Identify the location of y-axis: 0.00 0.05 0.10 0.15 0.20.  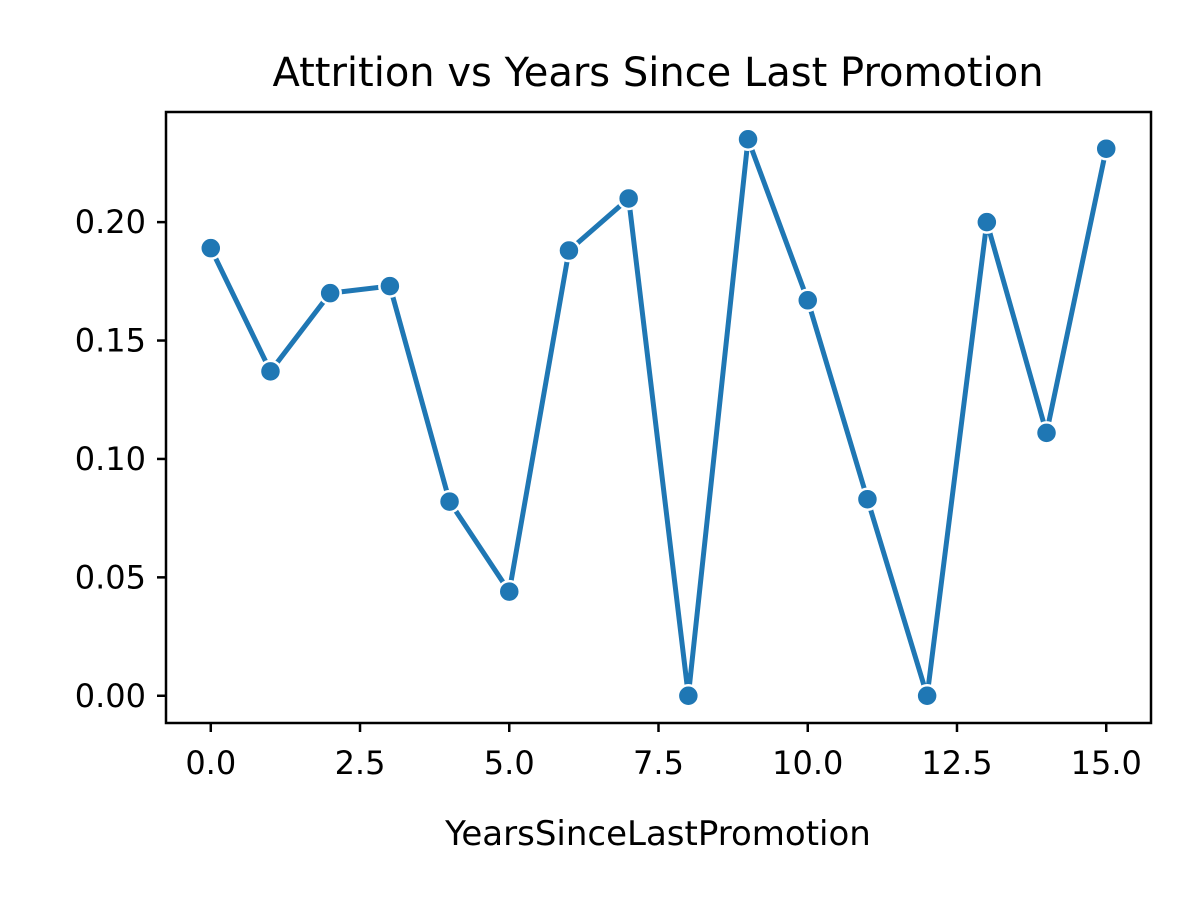
(120, 459).